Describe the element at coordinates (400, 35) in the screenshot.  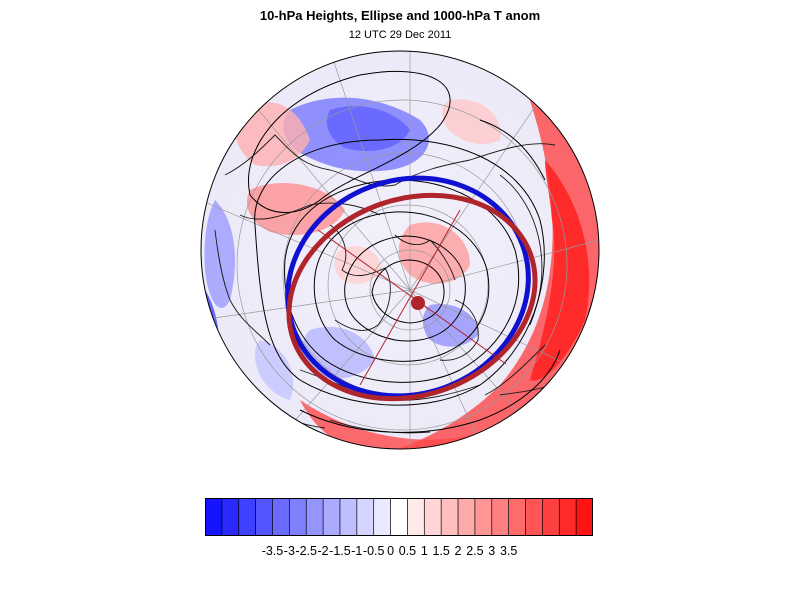
I see `chart-subtitle: 12 UTC 29 Dec 2011` at that location.